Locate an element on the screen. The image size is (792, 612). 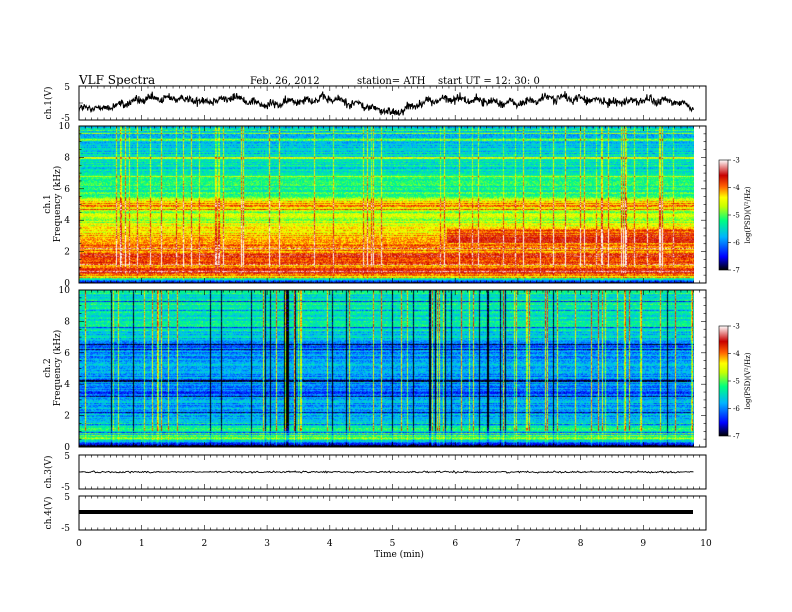
time-tick-label: 4 is located at coordinates (330, 544).